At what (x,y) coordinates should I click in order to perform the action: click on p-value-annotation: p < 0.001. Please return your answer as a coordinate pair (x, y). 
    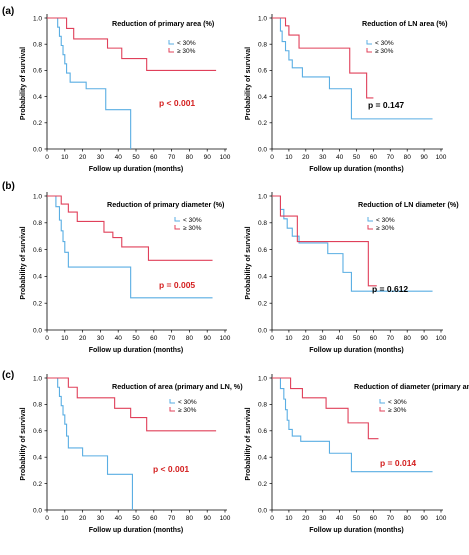
    Looking at the image, I should click on (171, 469).